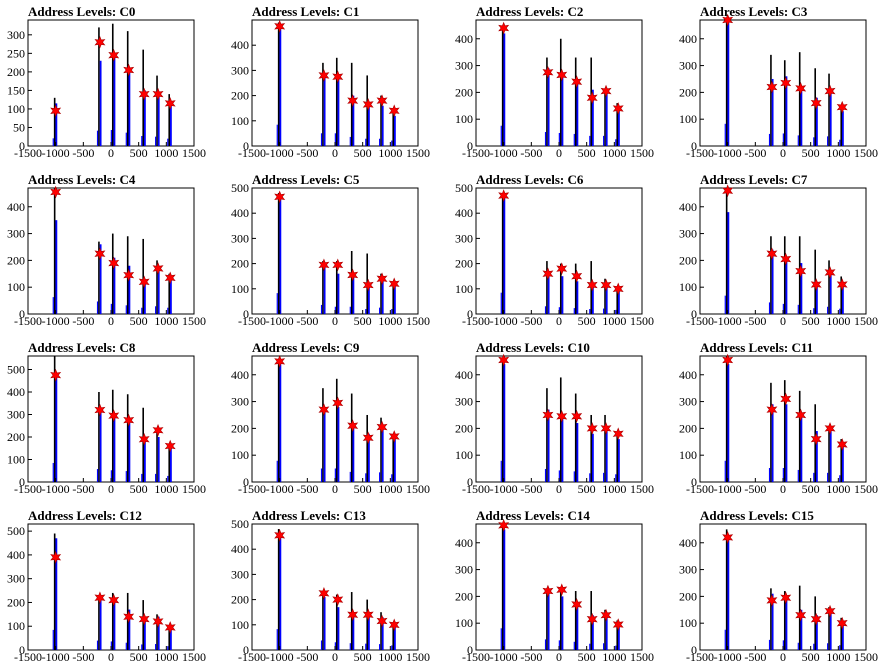 This screenshot has height=672, width=896. I want to click on y-tick-label: 100, so click(240, 121).